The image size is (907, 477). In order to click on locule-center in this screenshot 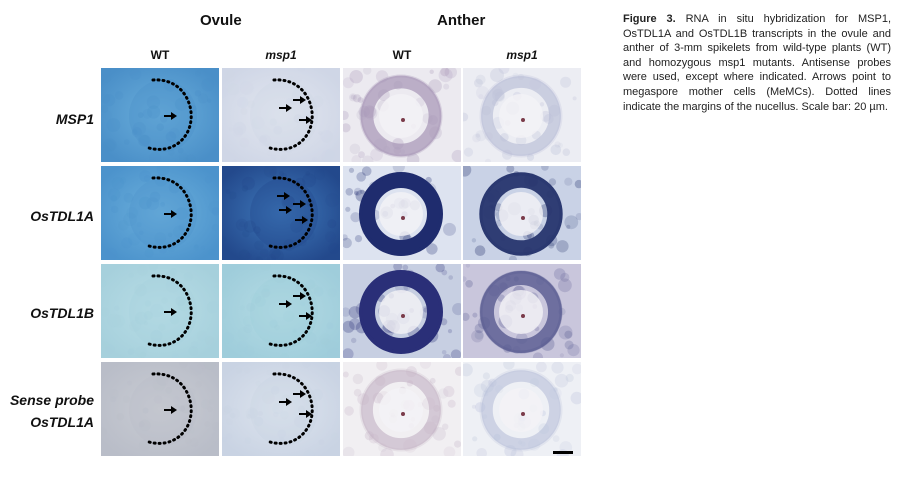, I will do `click(521, 116)`.